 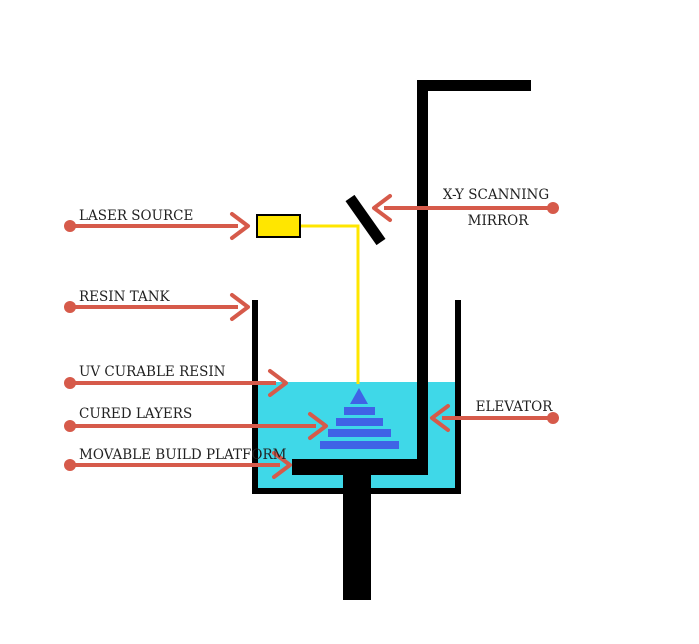 I want to click on xy-scanning-mirror, so click(x=365, y=220).